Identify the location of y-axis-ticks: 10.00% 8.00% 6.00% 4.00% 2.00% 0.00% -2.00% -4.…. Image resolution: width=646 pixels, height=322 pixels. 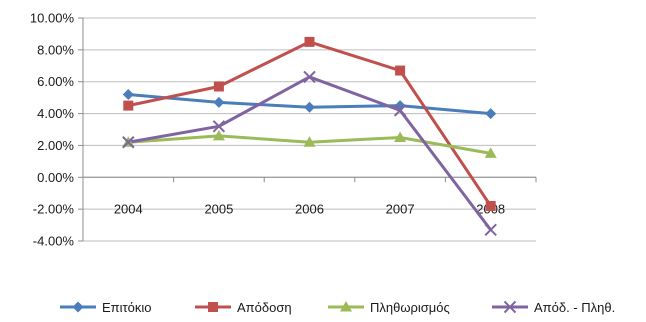
(52, 130).